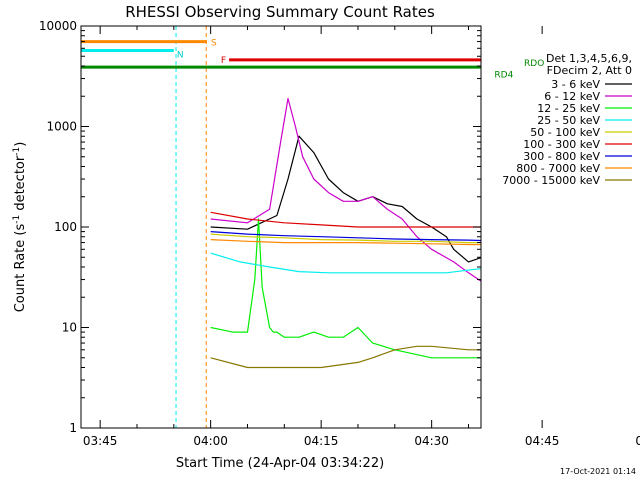 Image resolution: width=640 pixels, height=480 pixels. Describe the element at coordinates (565, 132) in the screenshot. I see `legend-label-50-100-kev: 50 - 100 keV` at that location.